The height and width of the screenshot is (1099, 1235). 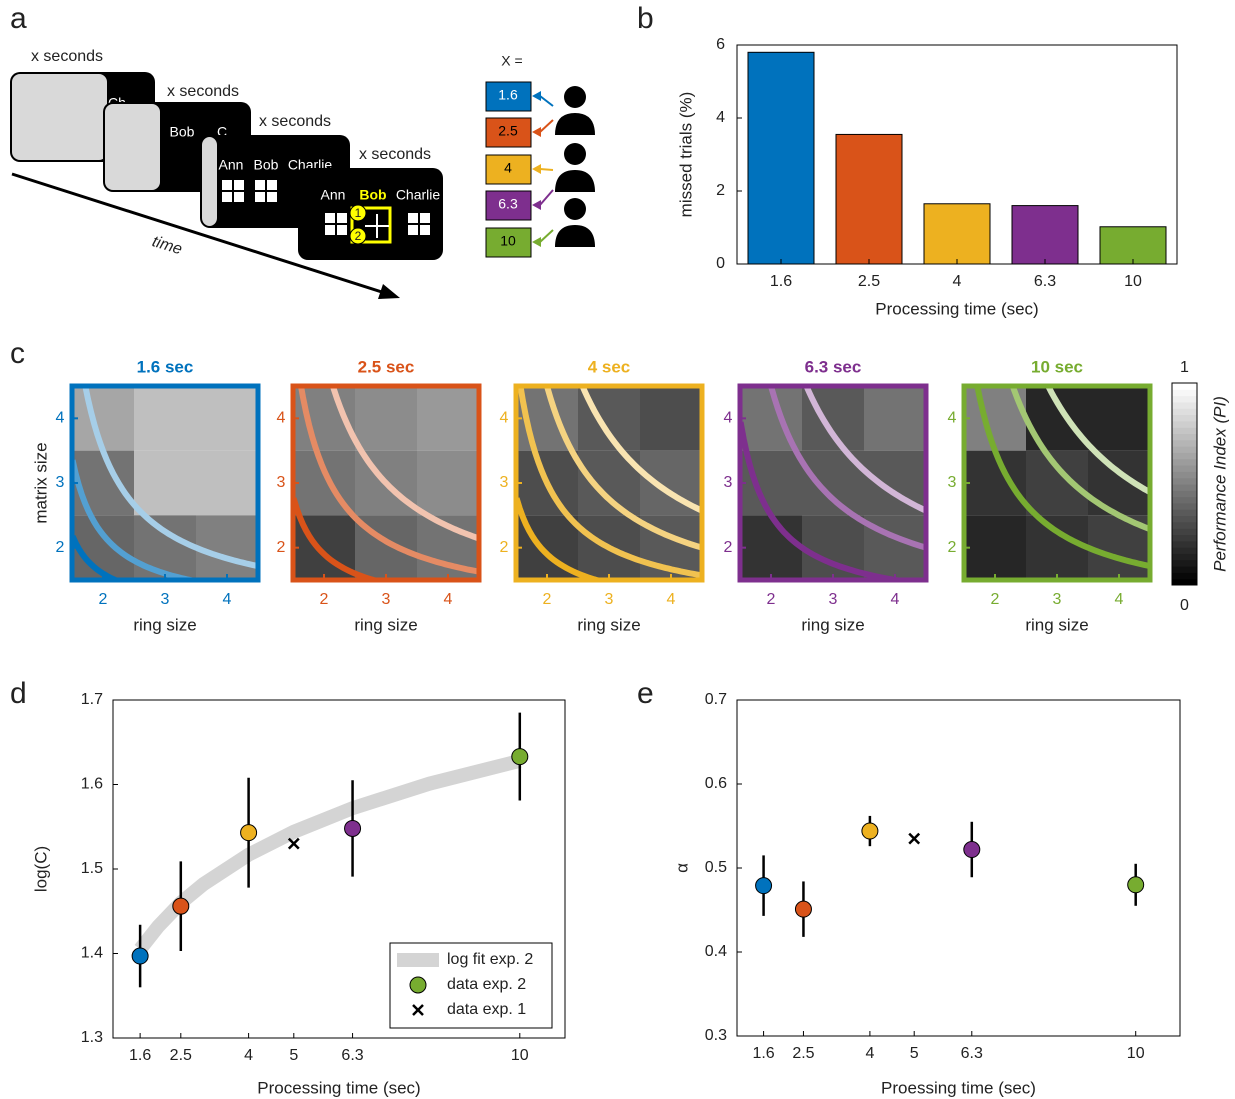 I want to click on legend-label: log fit exp. 2, so click(x=490, y=959).